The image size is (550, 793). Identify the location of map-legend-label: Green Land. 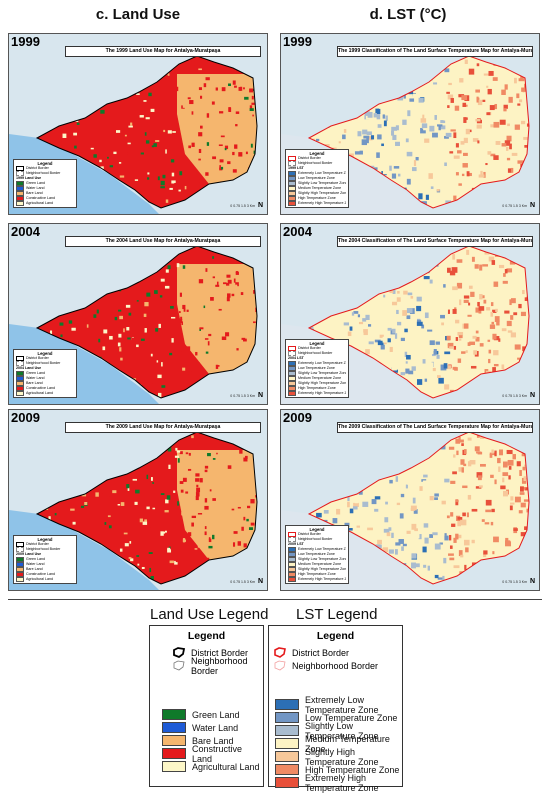
(35, 183).